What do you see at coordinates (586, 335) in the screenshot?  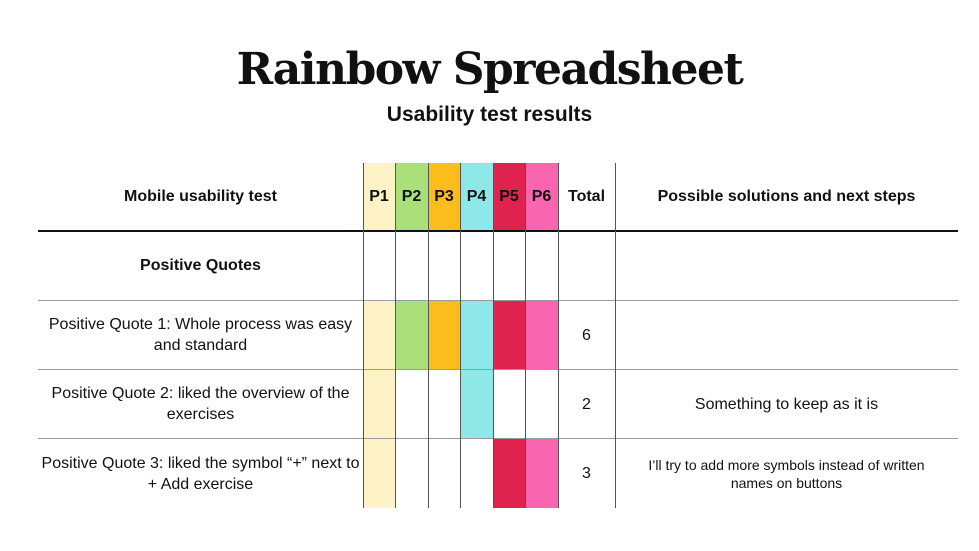 I see `row-total: 6` at bounding box center [586, 335].